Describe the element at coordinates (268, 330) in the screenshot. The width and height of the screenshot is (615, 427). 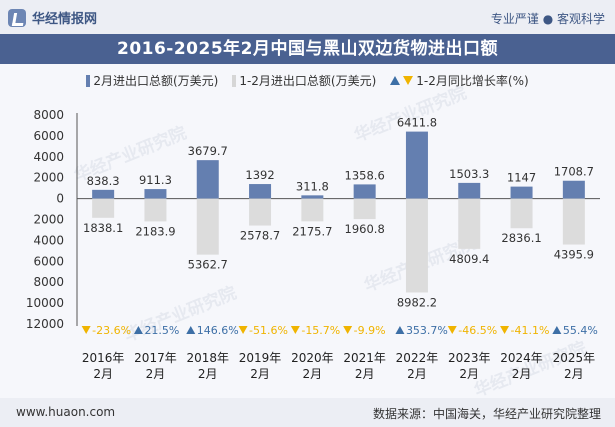
I see `growth-label: -51.6%` at that location.